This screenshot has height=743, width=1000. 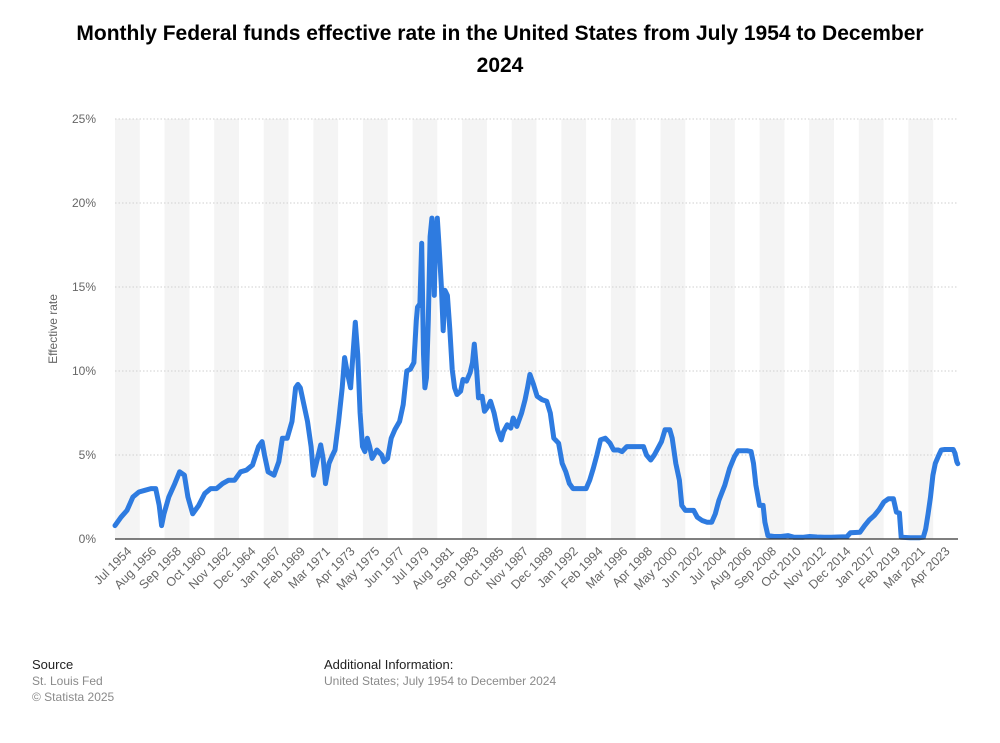 What do you see at coordinates (53, 664) in the screenshot?
I see `source-heading: Source` at bounding box center [53, 664].